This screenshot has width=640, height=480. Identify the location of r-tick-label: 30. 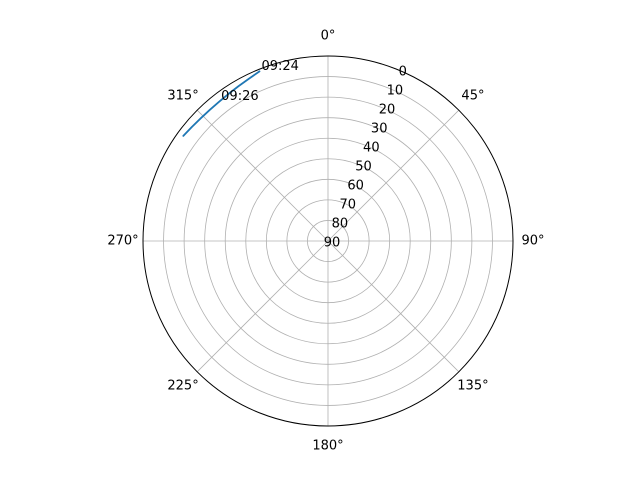
(379, 129).